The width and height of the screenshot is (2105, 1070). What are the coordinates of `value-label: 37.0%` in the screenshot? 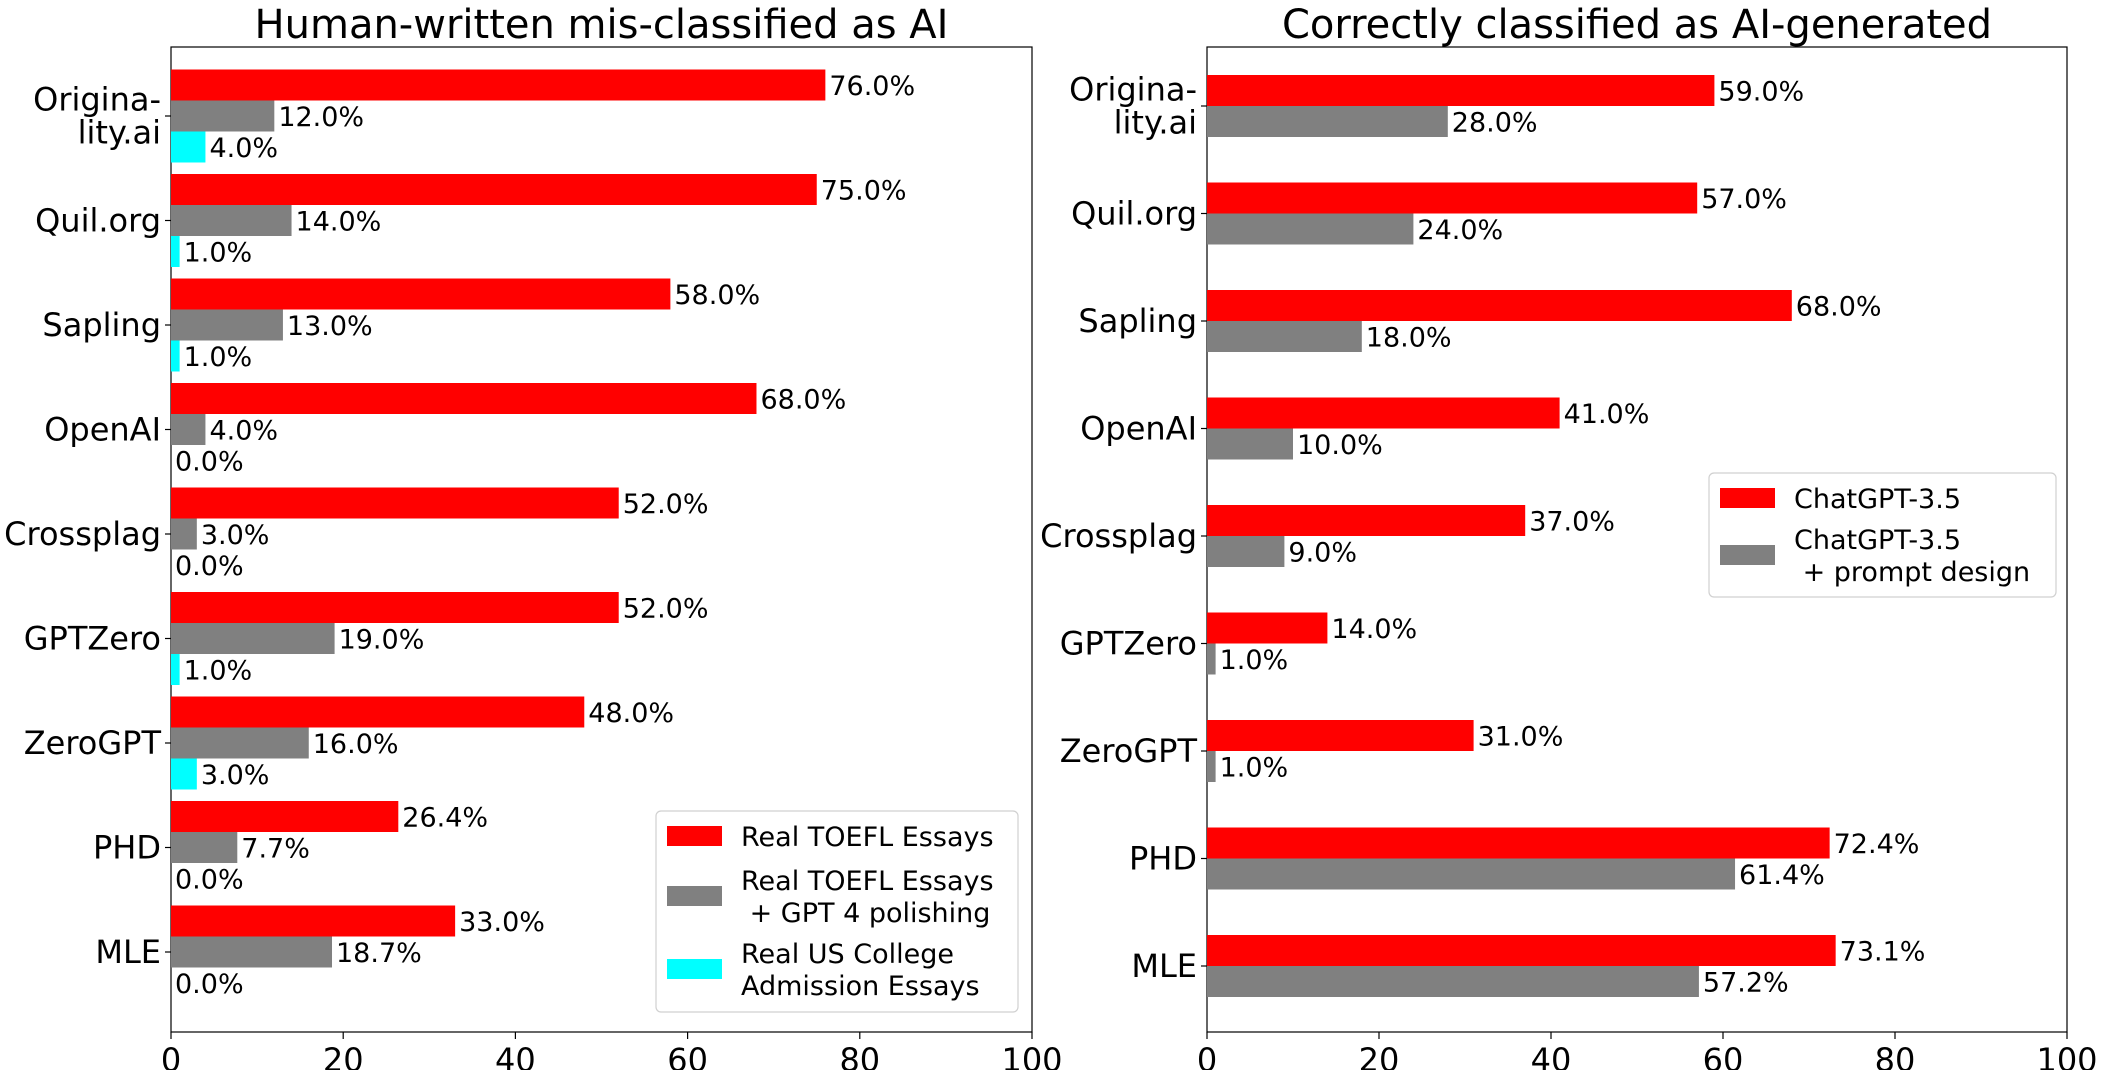 It's located at (1572, 522).